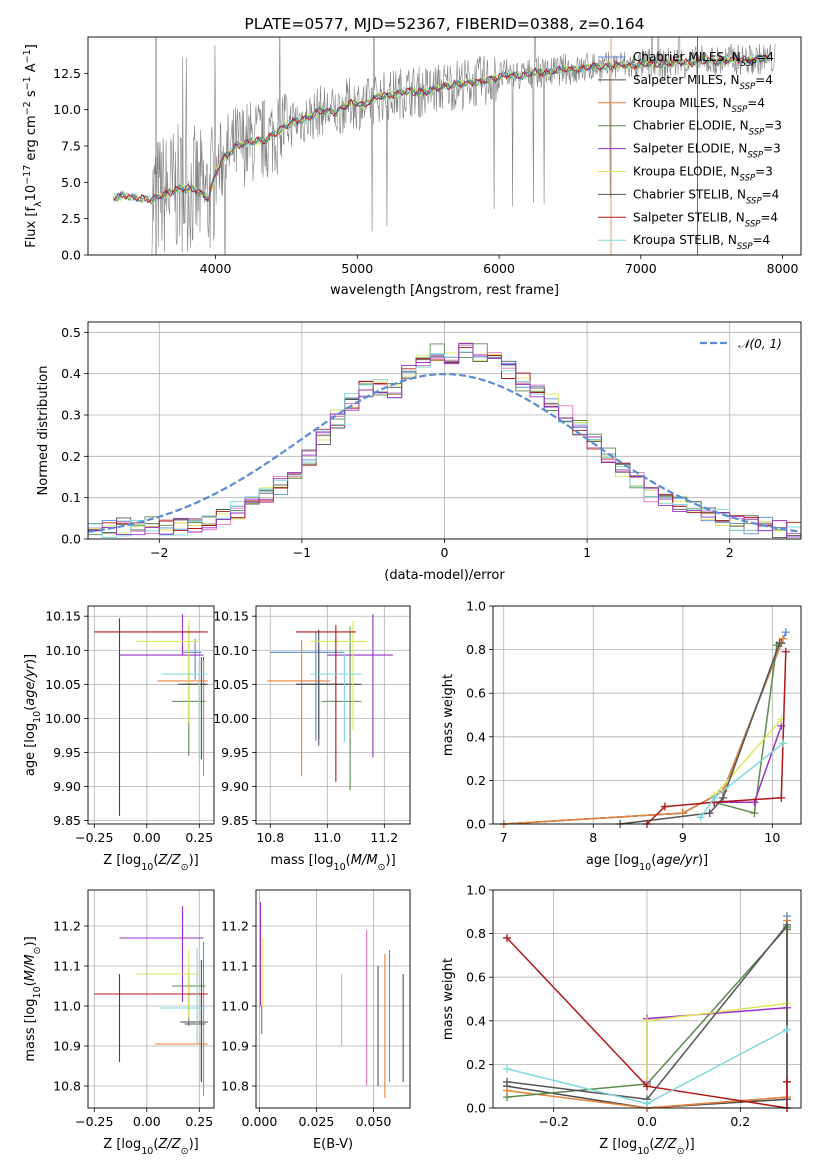  What do you see at coordinates (384, 837) in the screenshot?
I see `x-tick-label: 11.2` at bounding box center [384, 837].